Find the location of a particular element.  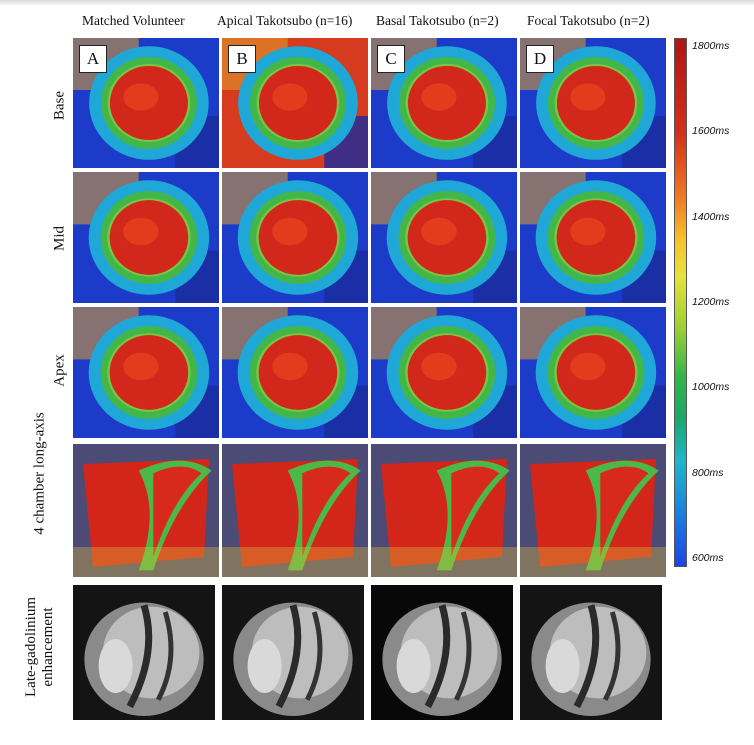

image-apex-volunteer is located at coordinates (146, 372).